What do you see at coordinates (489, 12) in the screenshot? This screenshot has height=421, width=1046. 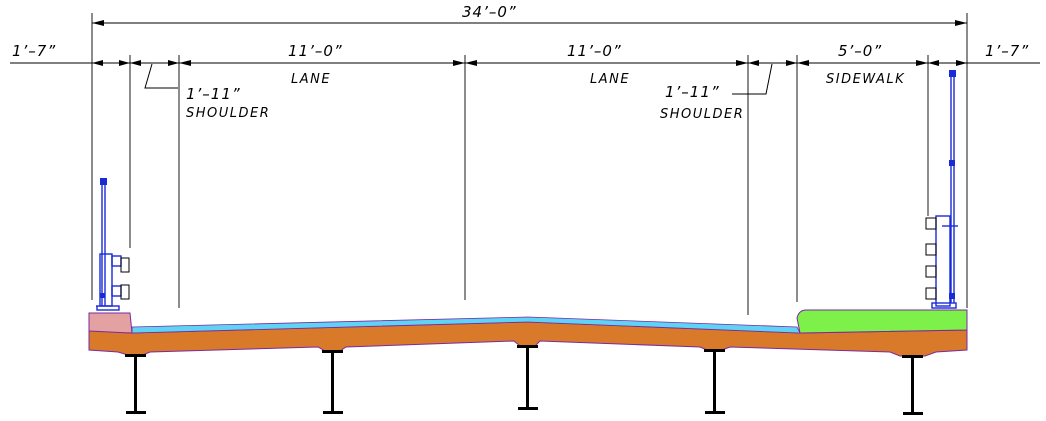 I see `overall-dimension-text: 34’–0”` at bounding box center [489, 12].